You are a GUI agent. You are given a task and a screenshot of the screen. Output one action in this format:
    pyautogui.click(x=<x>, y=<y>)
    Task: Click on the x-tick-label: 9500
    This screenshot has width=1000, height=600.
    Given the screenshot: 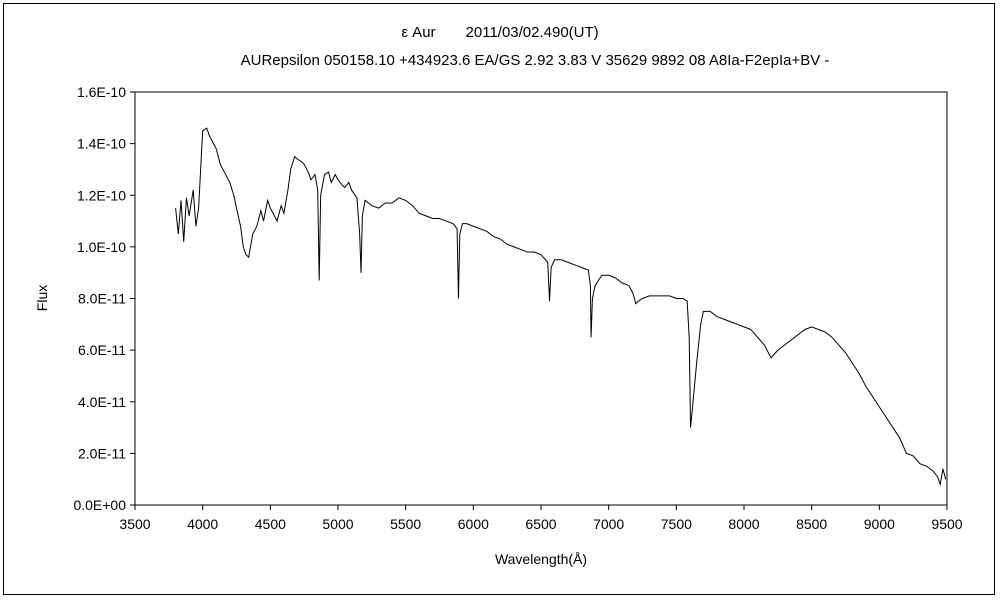 What is the action you would take?
    pyautogui.click(x=946, y=524)
    